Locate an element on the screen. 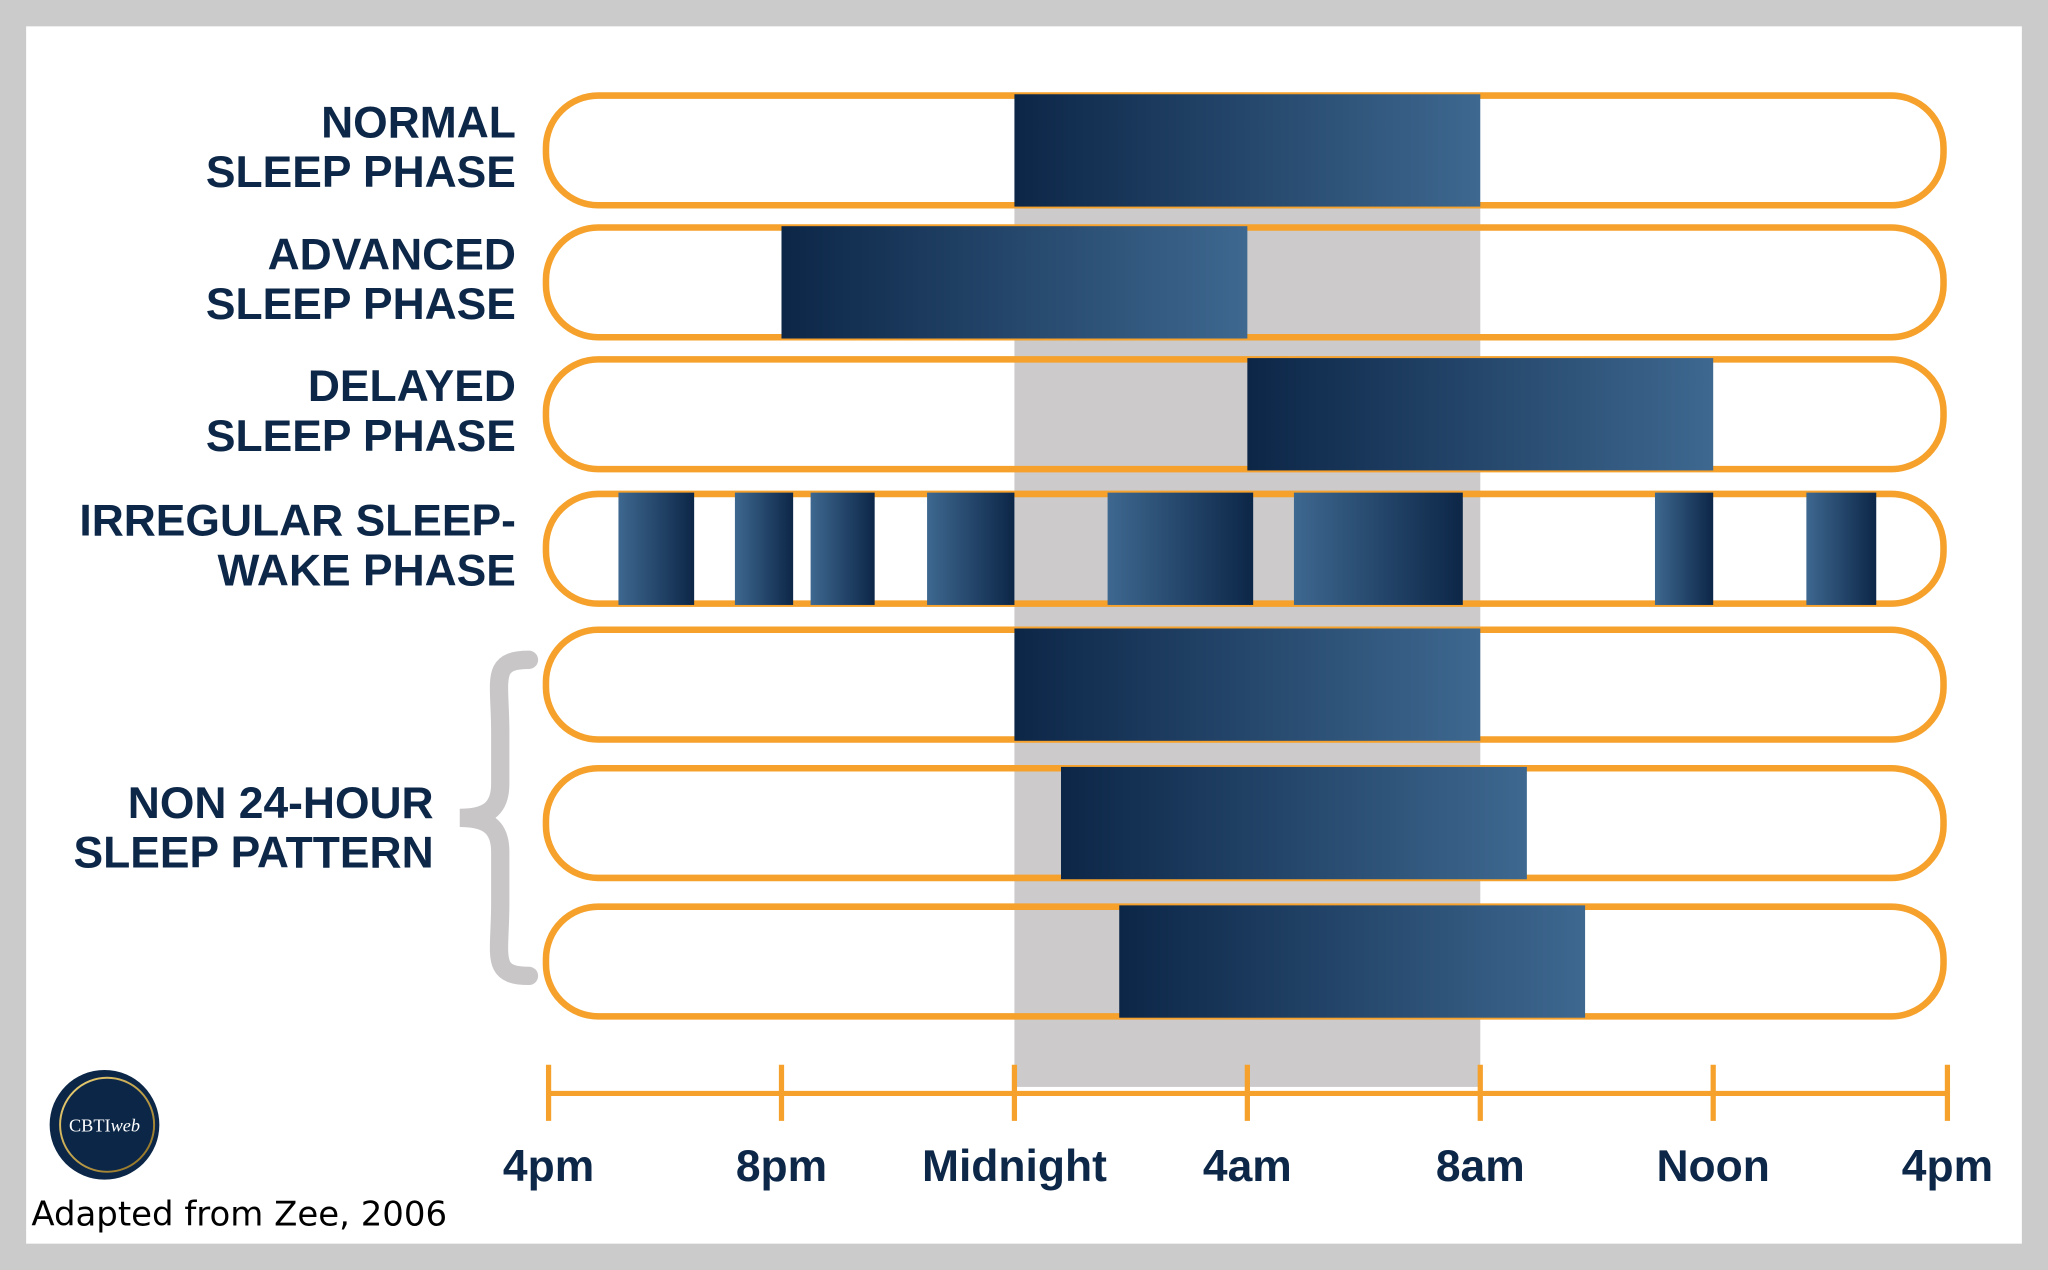 Image resolution: width=2048 pixels, height=1270 pixels. x-tick-label: 8am is located at coordinates (1480, 1166).